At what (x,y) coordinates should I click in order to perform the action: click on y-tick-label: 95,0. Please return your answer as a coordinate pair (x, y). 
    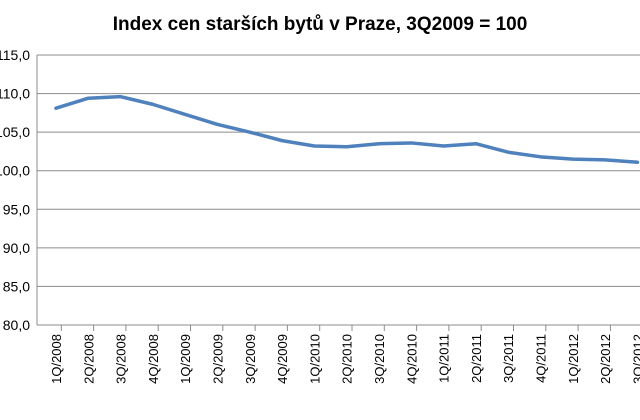
    Looking at the image, I should click on (16, 209).